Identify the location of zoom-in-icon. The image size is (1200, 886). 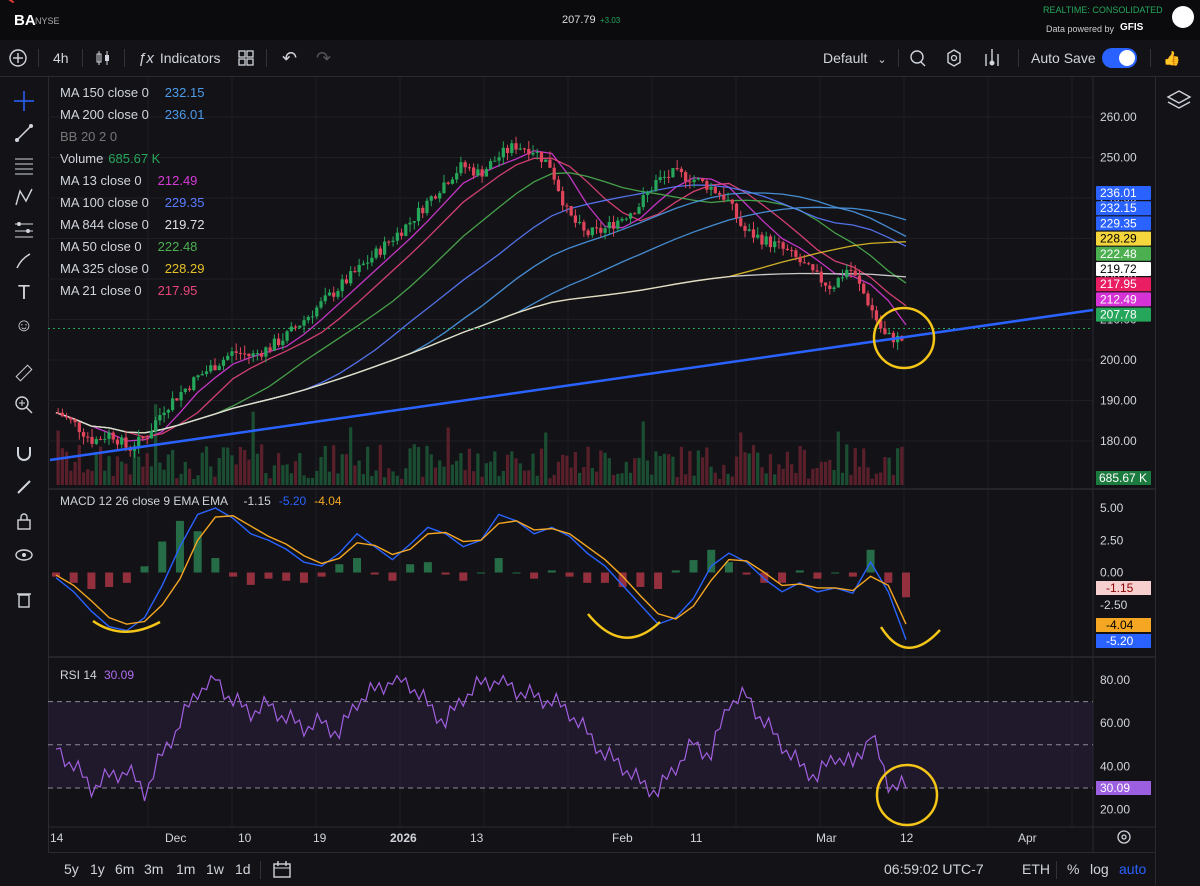
(24, 405).